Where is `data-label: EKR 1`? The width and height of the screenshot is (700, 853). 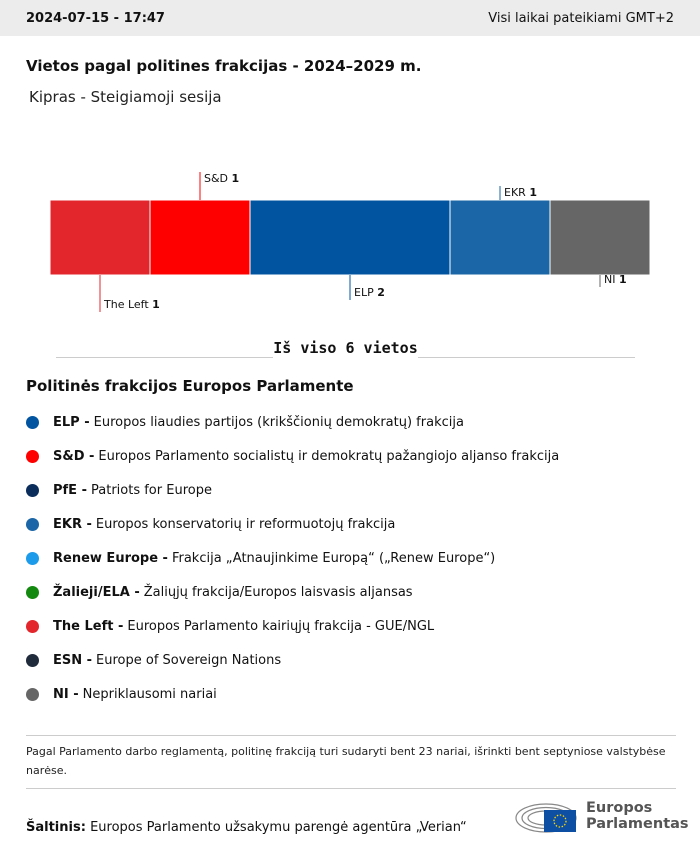 data-label: EKR 1 is located at coordinates (520, 192).